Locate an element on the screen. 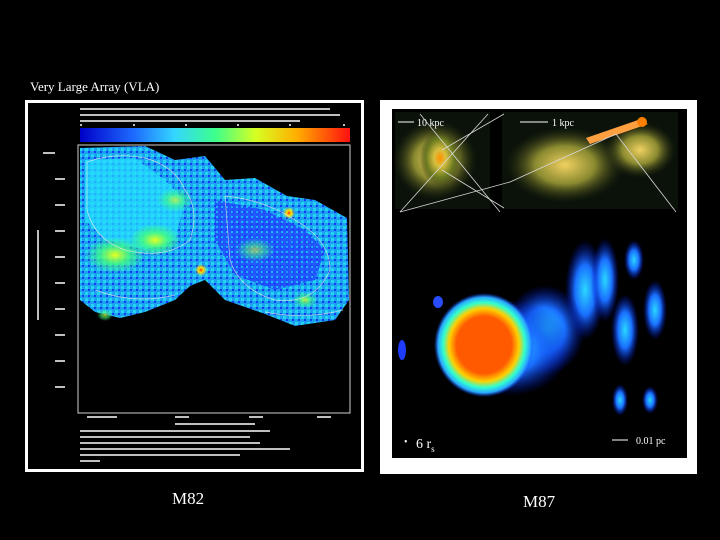  jet-emission is located at coordinates (532, 327).